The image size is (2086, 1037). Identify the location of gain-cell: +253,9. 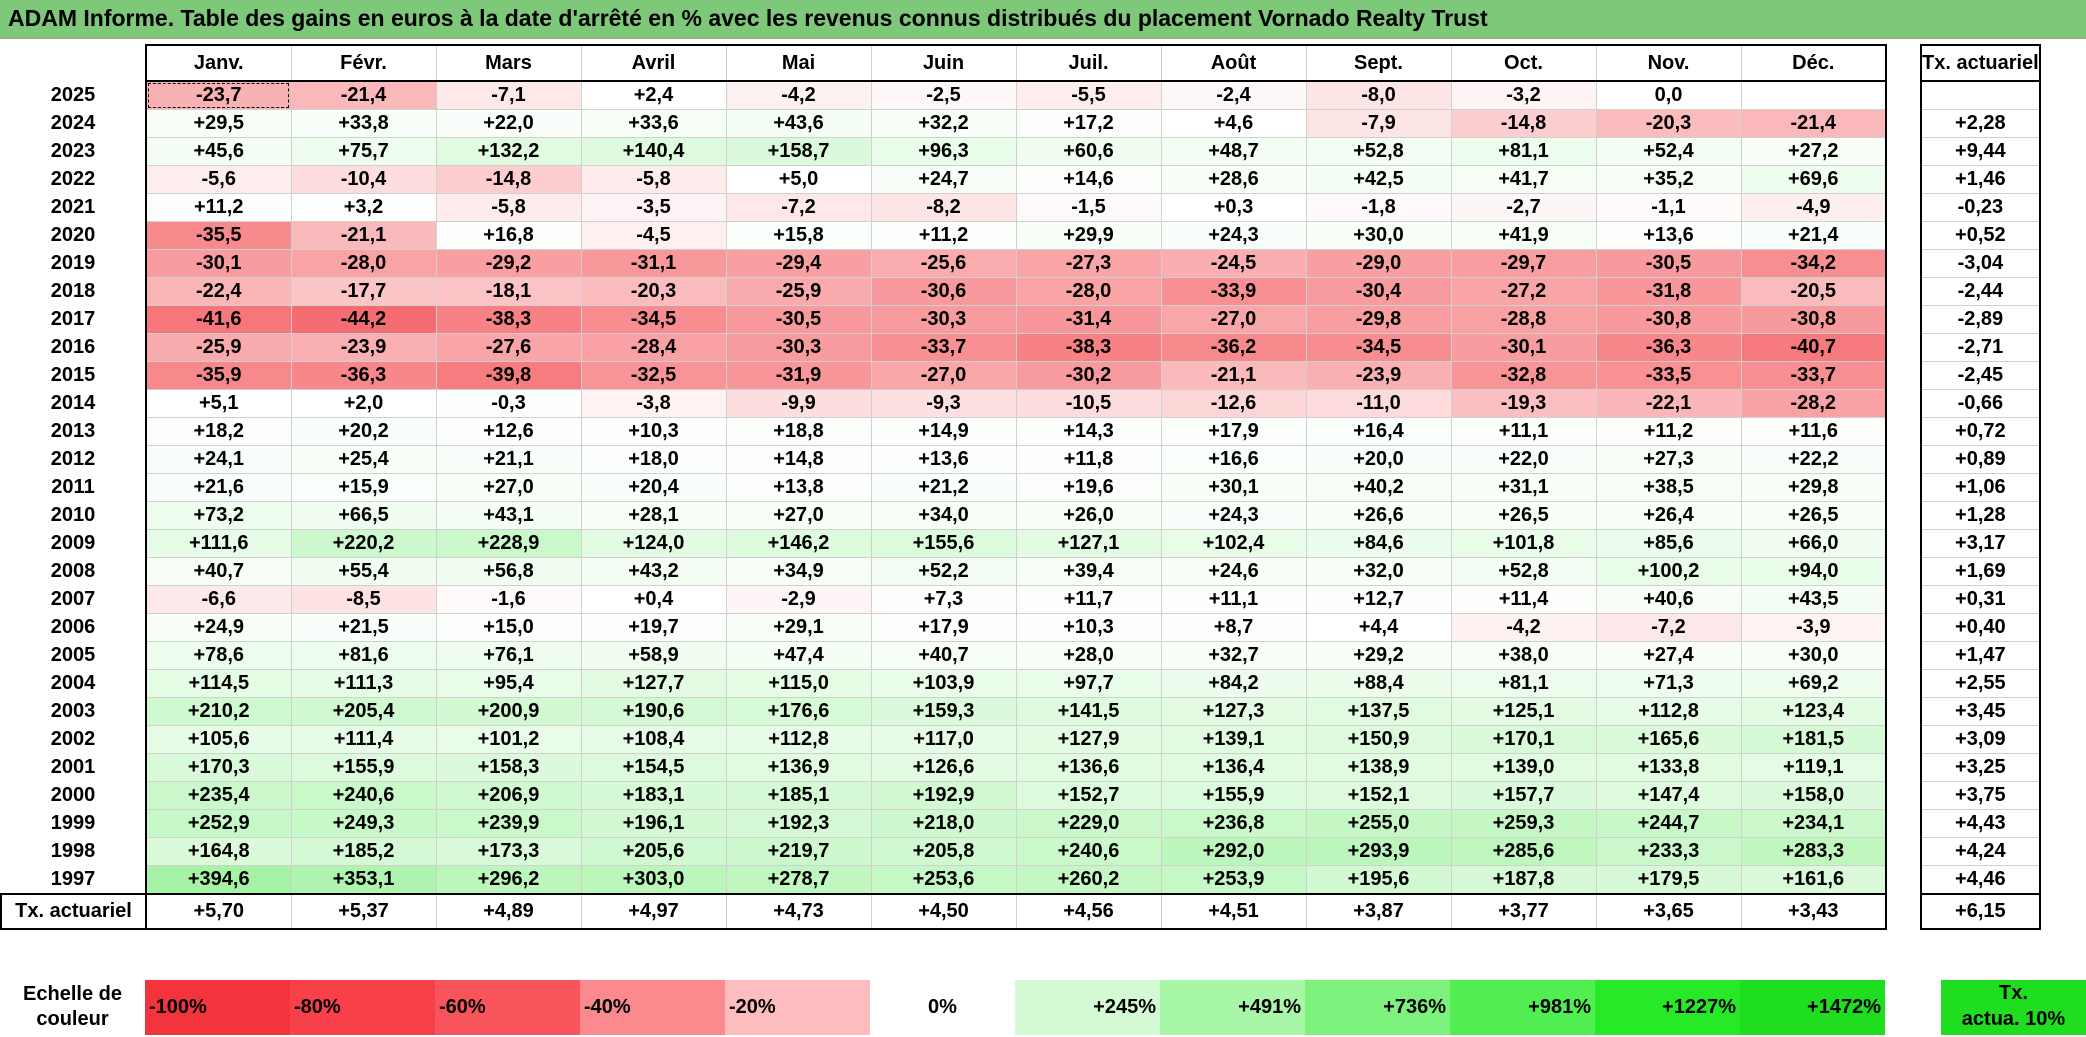
(1233, 880).